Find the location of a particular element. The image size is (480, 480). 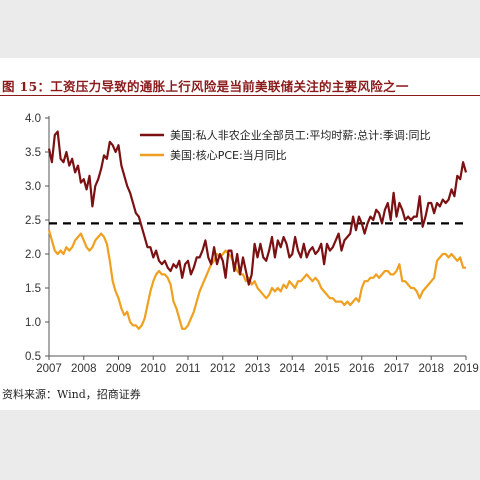

x-tick-label: 2009 is located at coordinates (119, 369).